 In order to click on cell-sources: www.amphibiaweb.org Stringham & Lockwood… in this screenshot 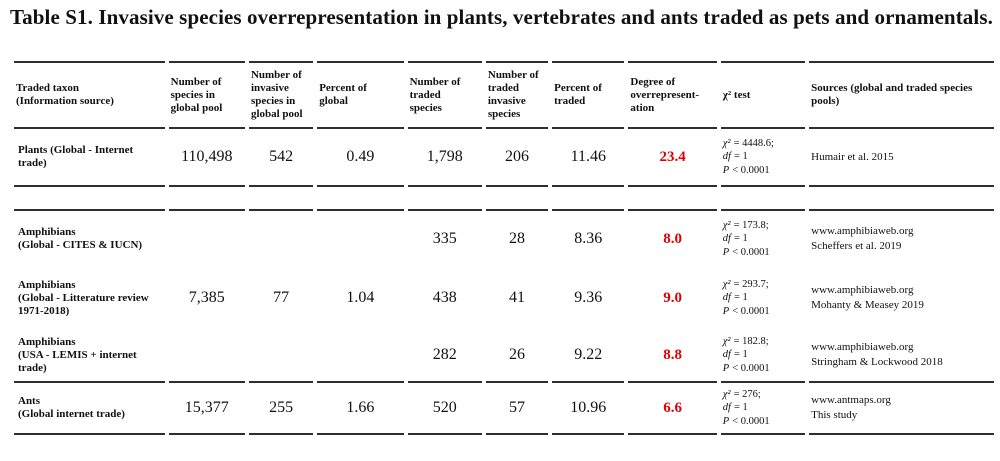, I will do `click(901, 356)`.